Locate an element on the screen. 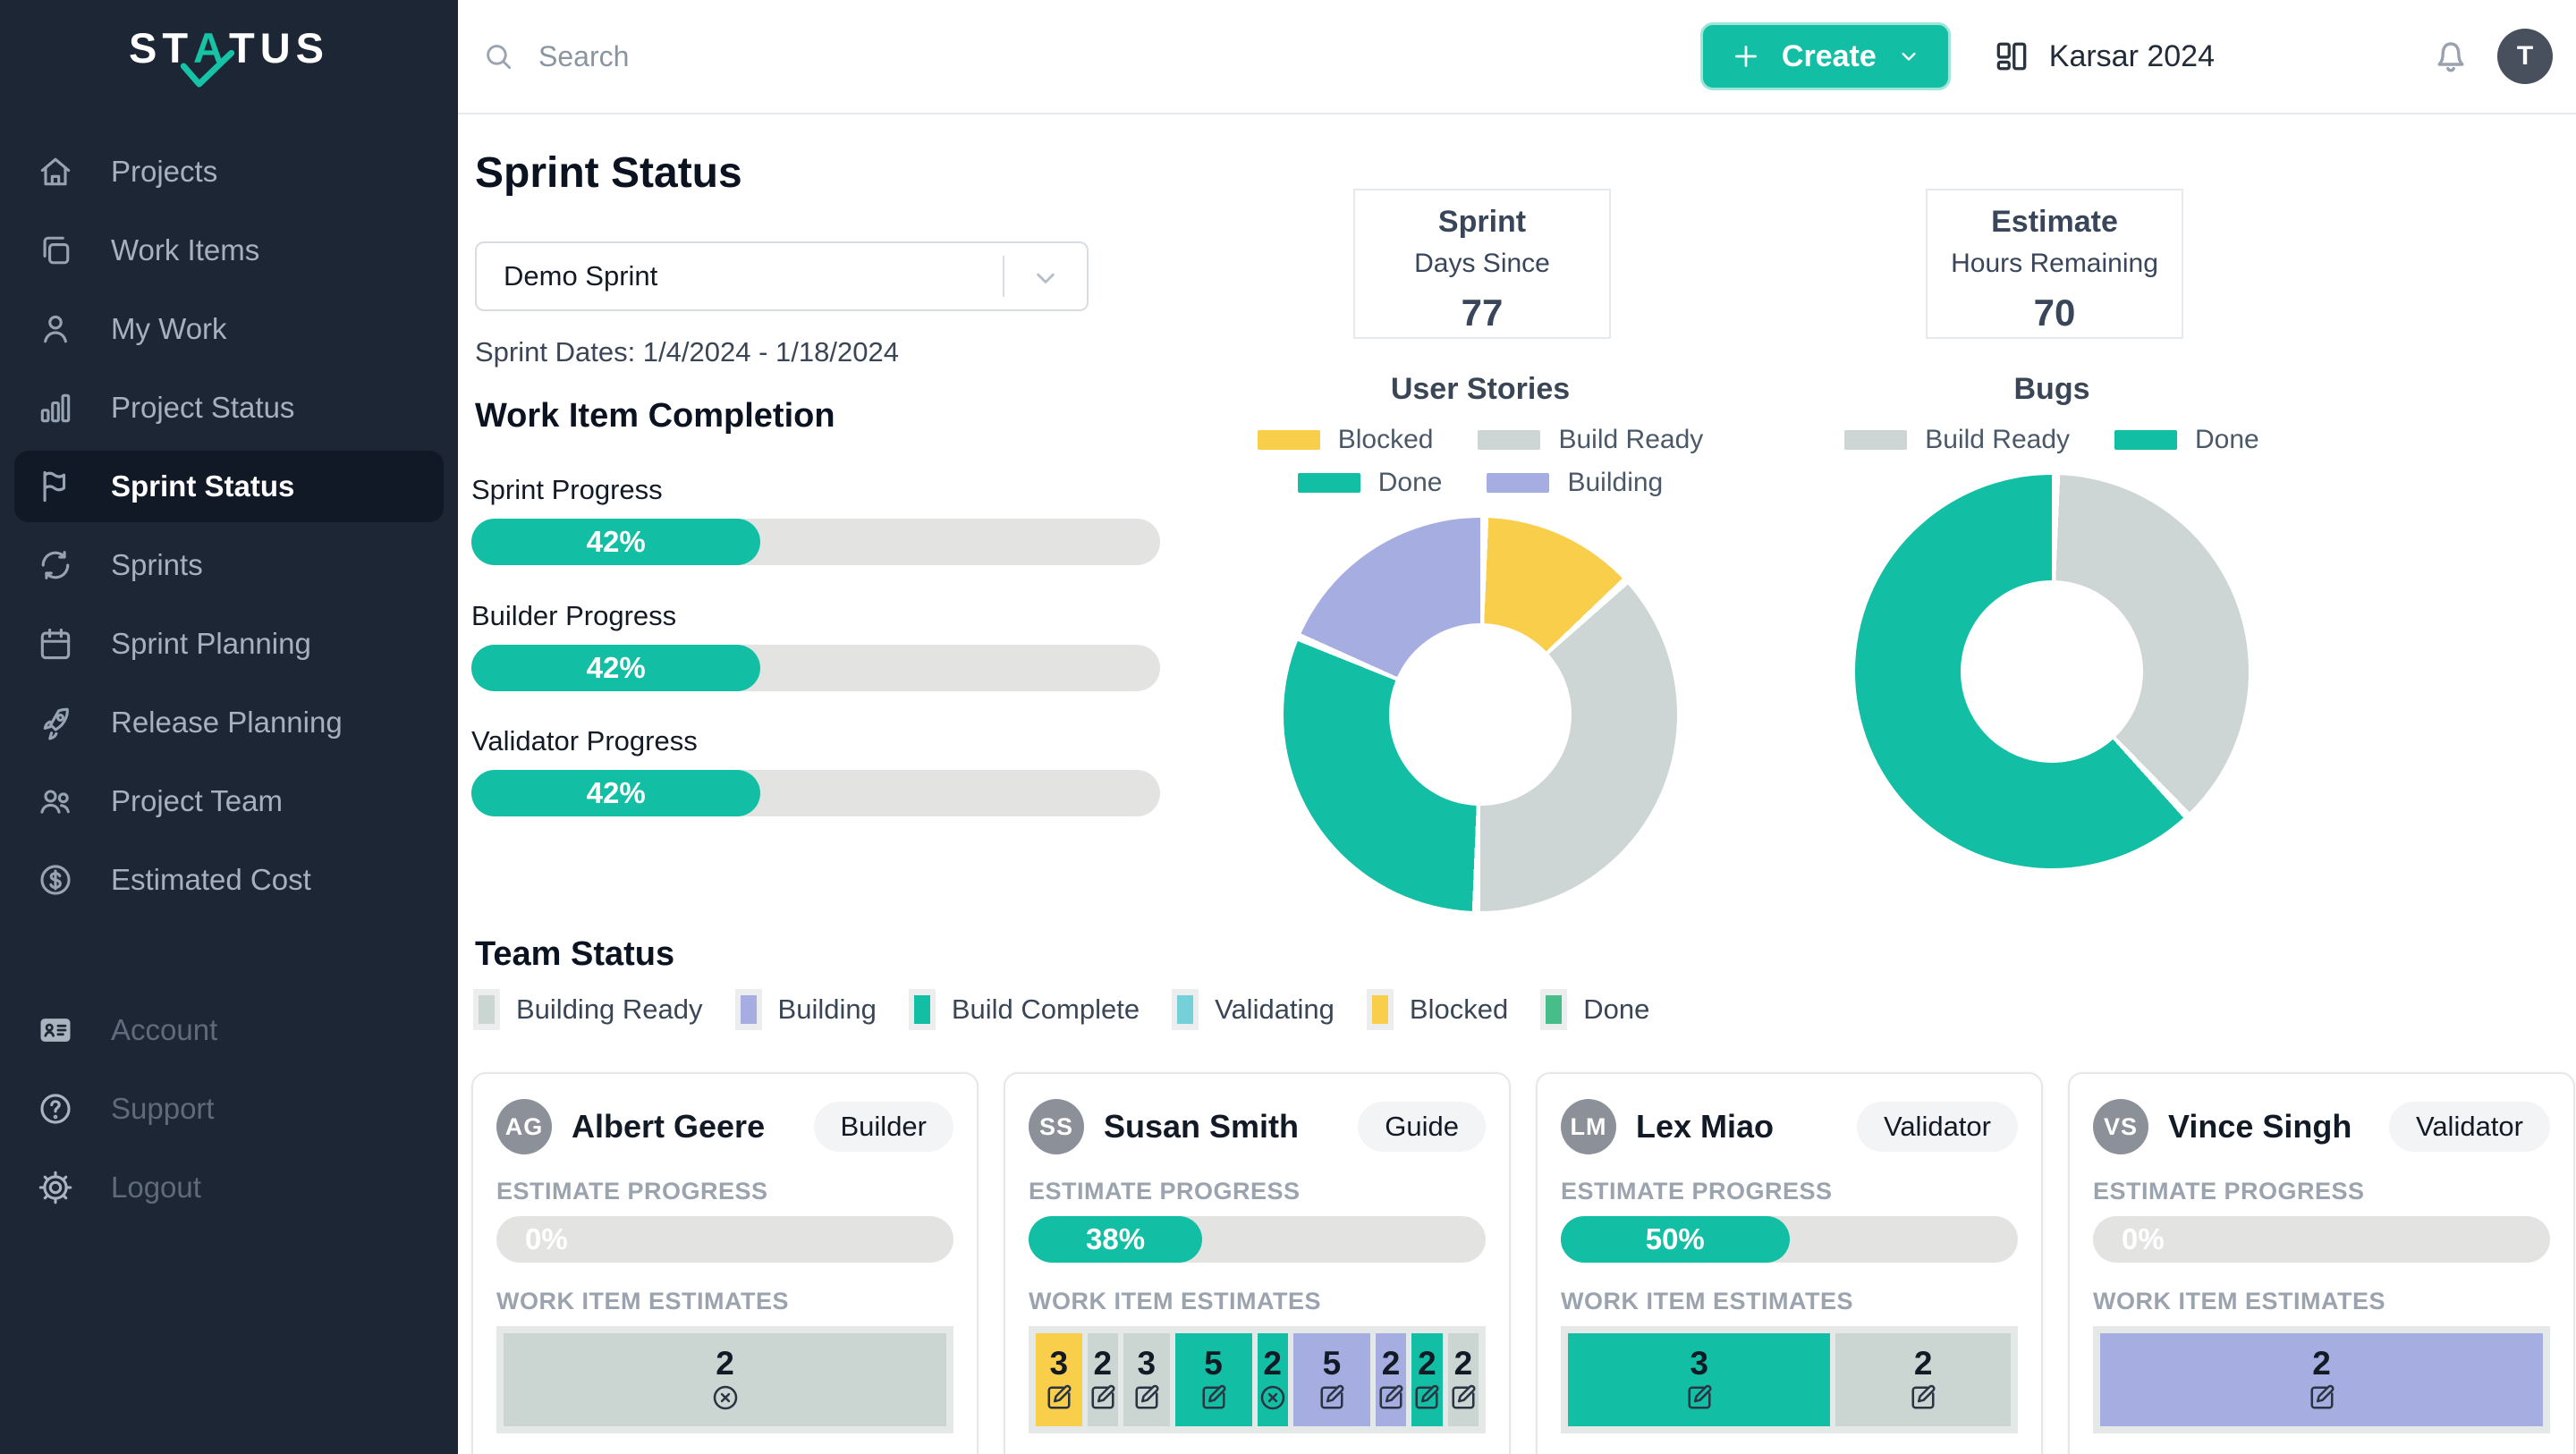 This screenshot has width=2576, height=1454. search-input is located at coordinates (771, 56).